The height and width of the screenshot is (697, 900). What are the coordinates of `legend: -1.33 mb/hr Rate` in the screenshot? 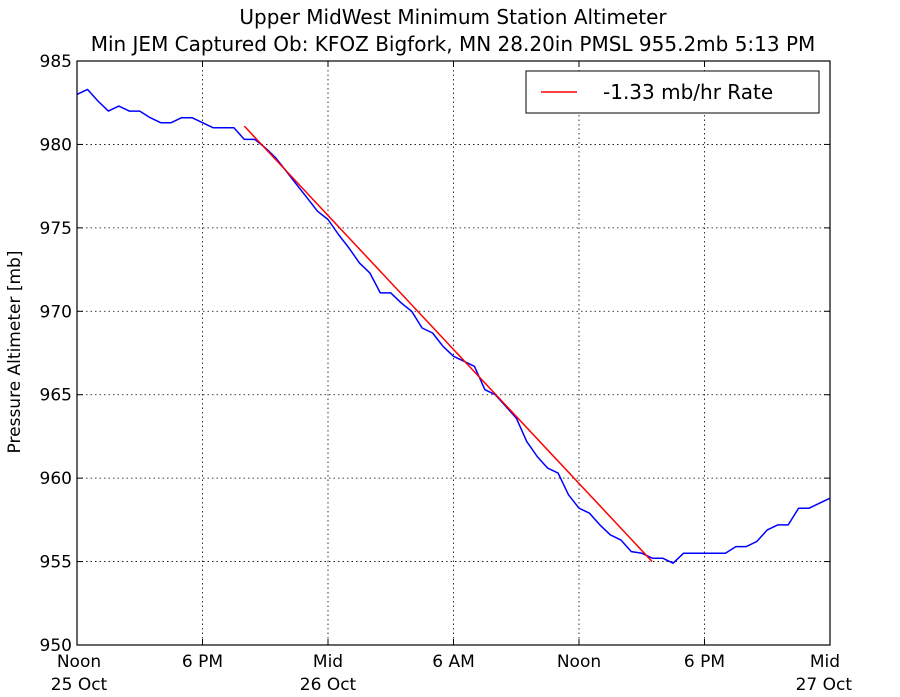 It's located at (672, 92).